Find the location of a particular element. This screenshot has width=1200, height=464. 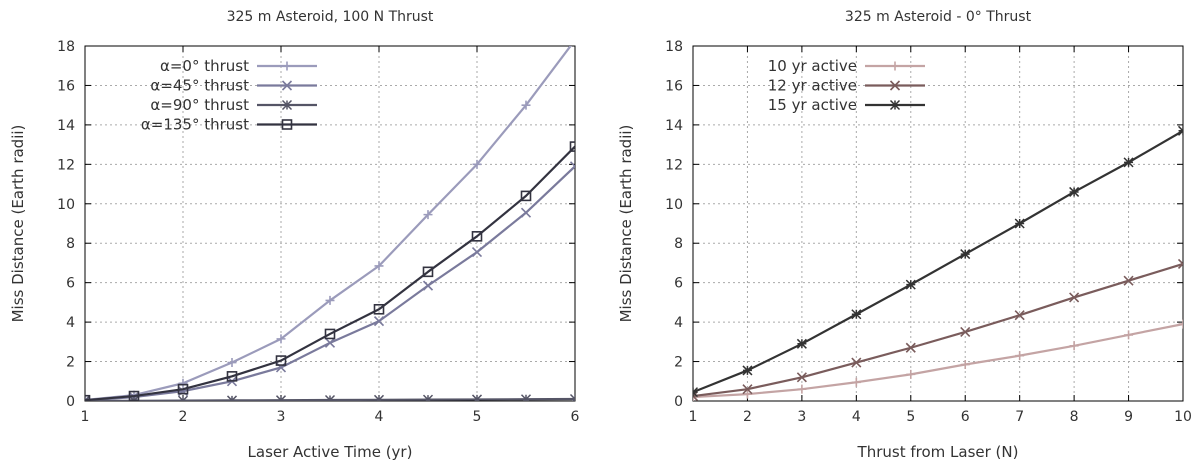

legend-label: α=90° thrust is located at coordinates (199, 105).